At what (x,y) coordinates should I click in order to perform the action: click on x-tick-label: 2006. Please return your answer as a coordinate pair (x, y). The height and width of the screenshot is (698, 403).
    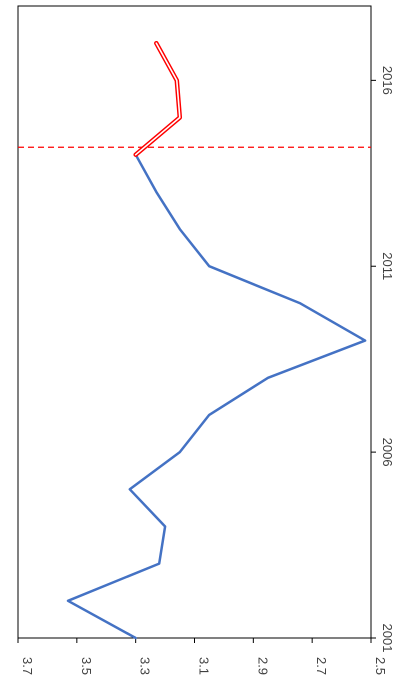
    Looking at the image, I should click on (387, 452).